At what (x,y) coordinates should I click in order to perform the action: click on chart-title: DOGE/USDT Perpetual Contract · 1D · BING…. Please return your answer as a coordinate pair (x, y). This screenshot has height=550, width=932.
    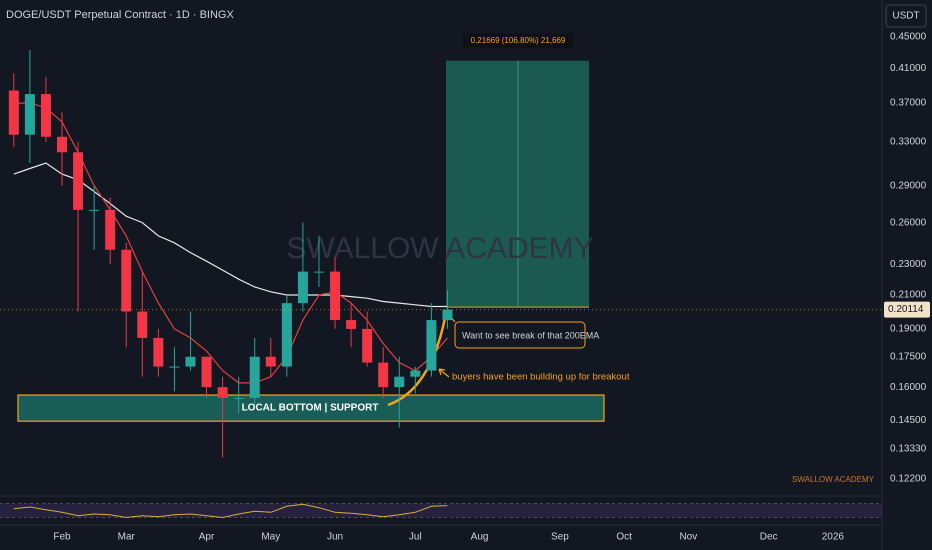
    Looking at the image, I should click on (120, 15).